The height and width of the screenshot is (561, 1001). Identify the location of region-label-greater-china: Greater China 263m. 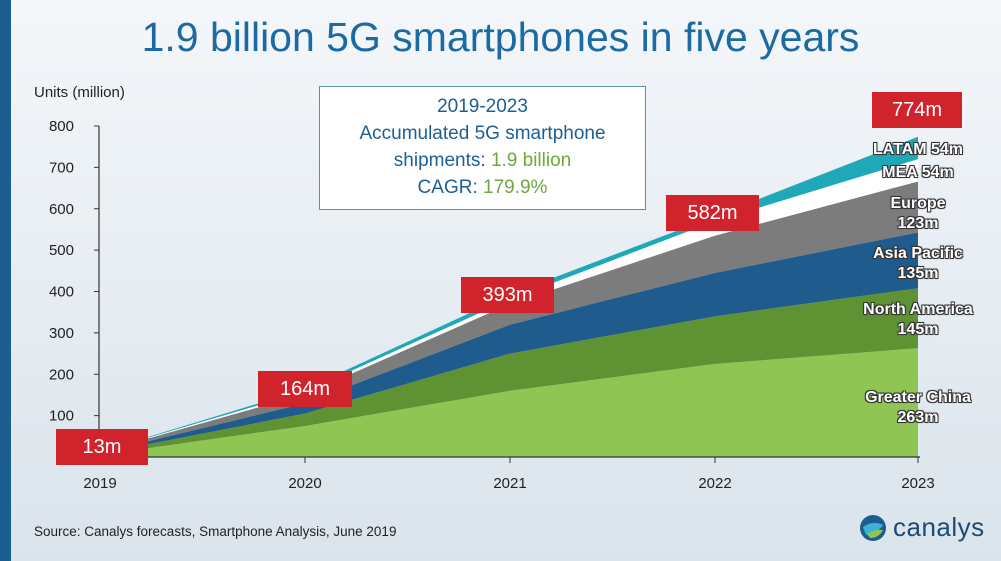
(918, 407).